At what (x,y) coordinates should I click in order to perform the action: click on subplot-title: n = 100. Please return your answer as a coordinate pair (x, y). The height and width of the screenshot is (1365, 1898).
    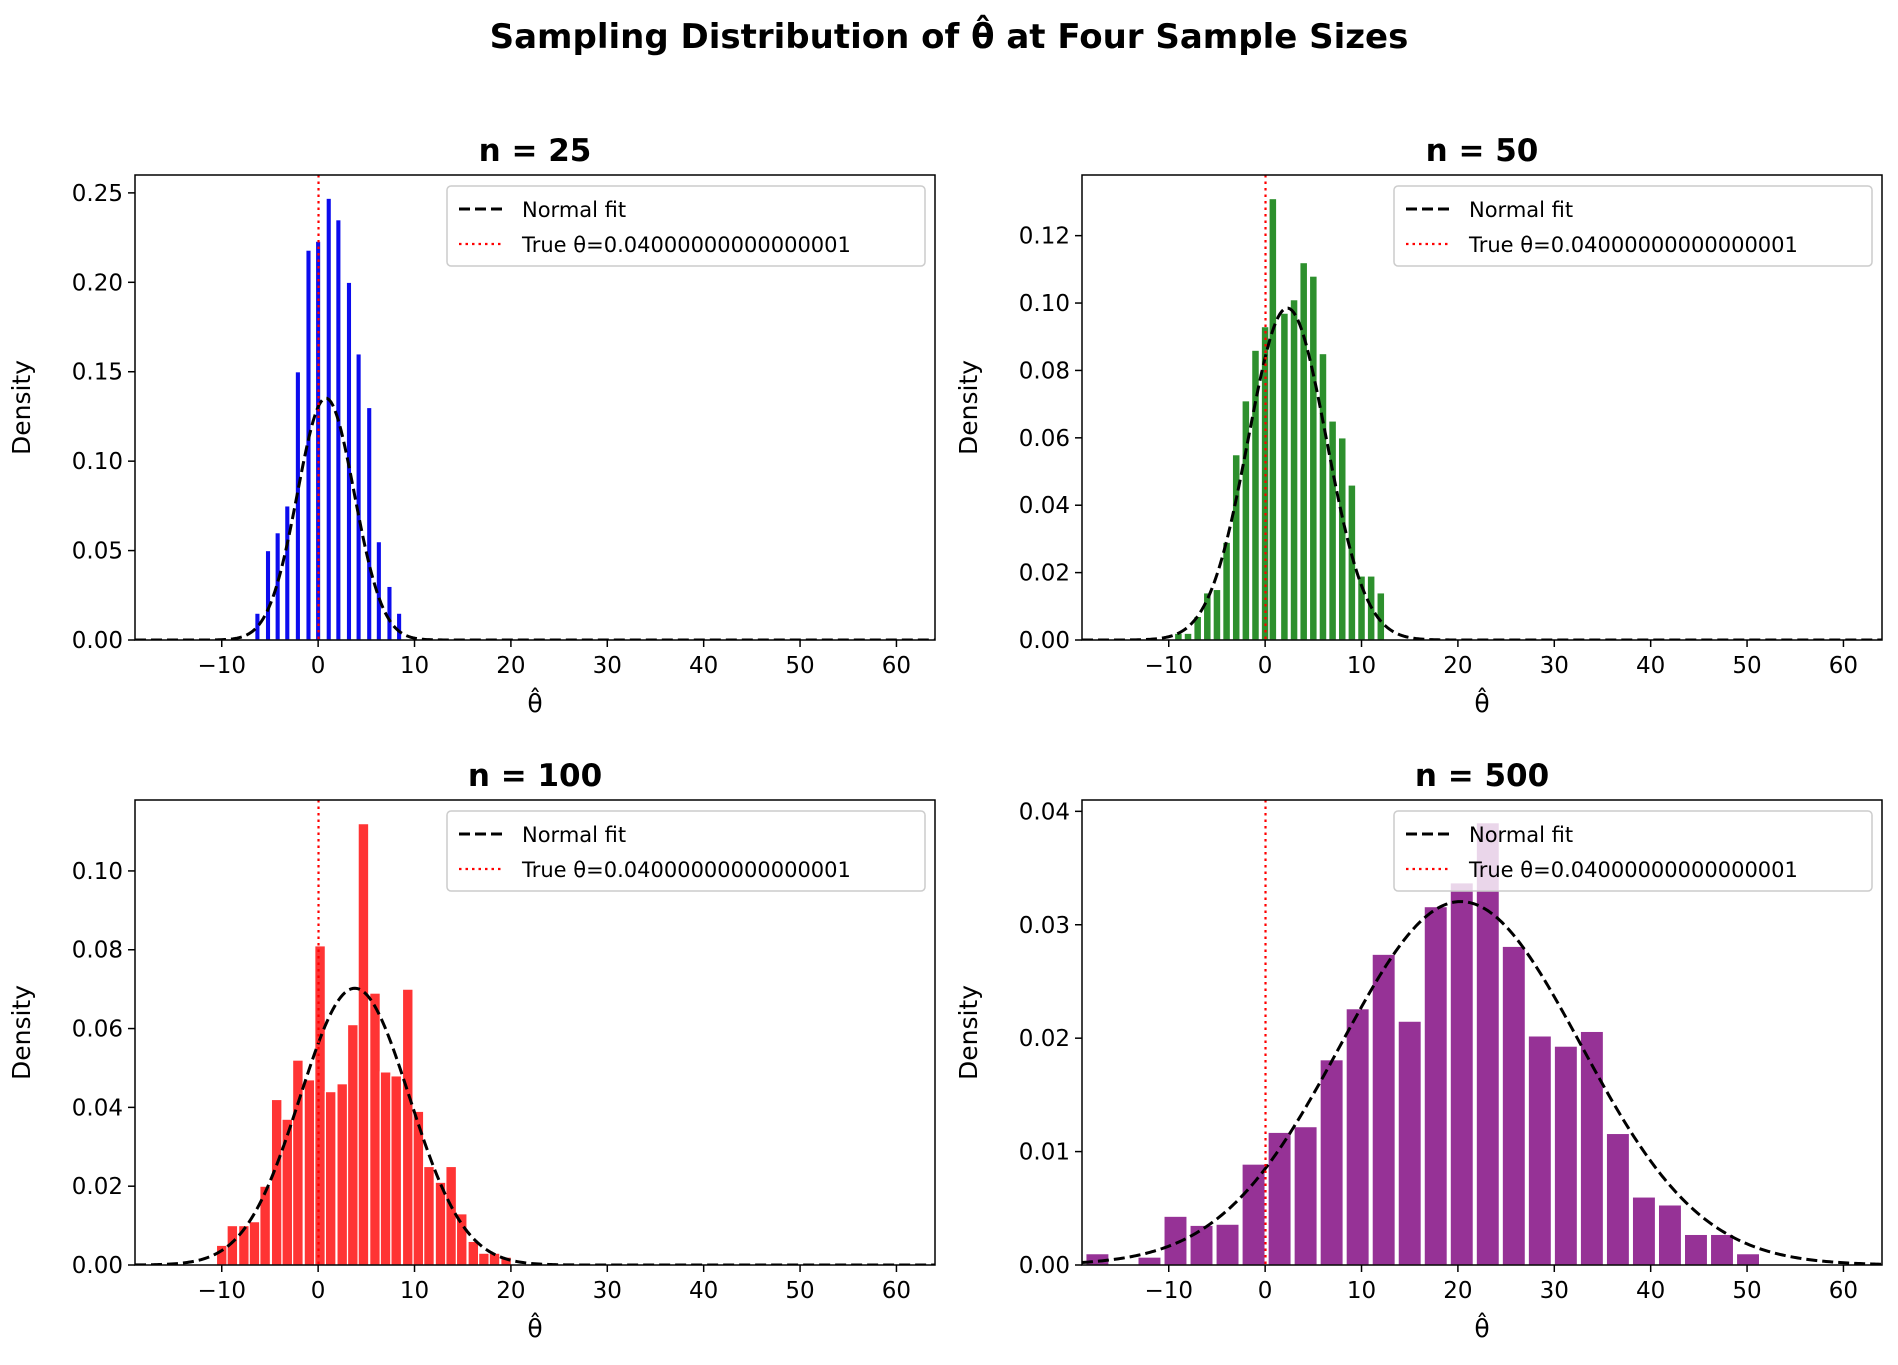
    Looking at the image, I should click on (535, 776).